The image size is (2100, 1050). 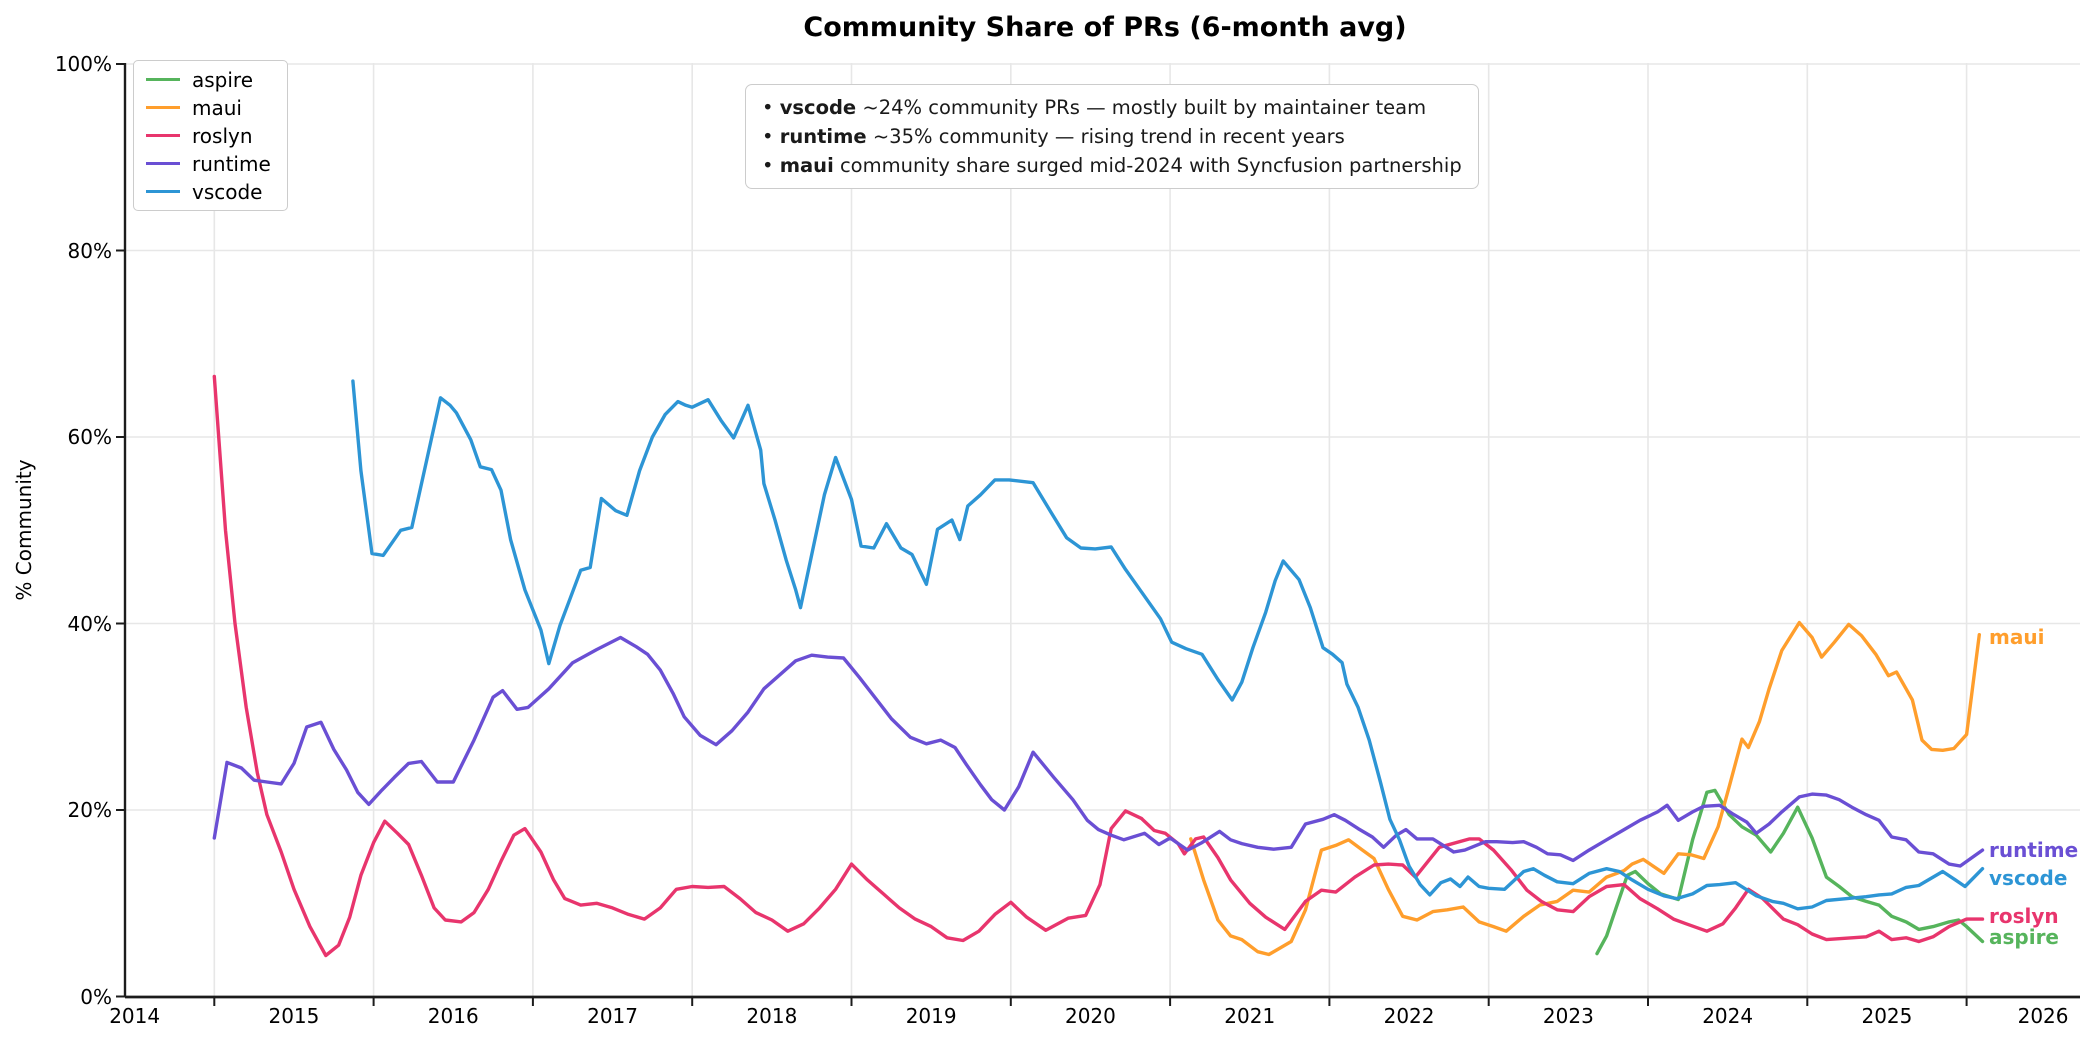 What do you see at coordinates (1585, 788) in the screenshot?
I see `series-line-maui` at bounding box center [1585, 788].